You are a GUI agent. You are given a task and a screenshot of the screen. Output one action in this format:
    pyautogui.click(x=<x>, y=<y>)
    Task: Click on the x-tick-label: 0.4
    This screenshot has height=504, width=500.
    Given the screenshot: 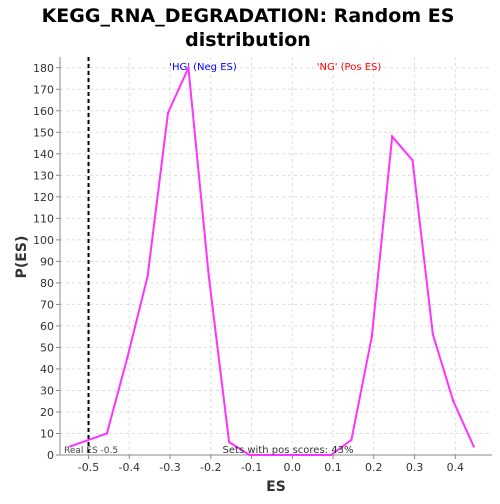 What is the action you would take?
    pyautogui.click(x=456, y=467)
    